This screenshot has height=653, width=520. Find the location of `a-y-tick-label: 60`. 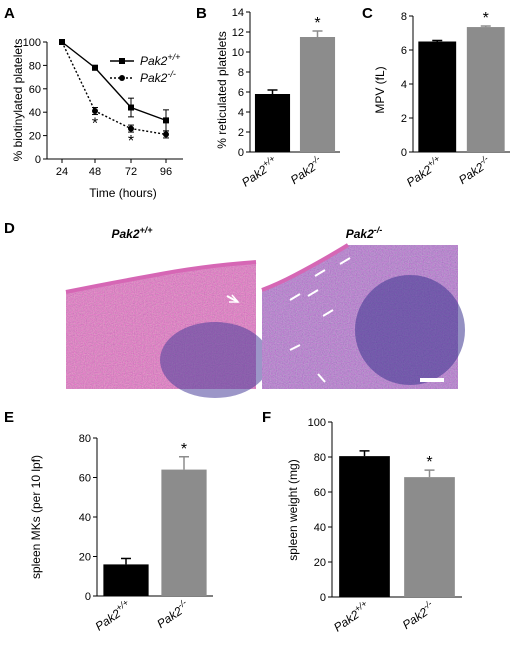

a-y-tick-label: 60 is located at coordinates (35, 90).